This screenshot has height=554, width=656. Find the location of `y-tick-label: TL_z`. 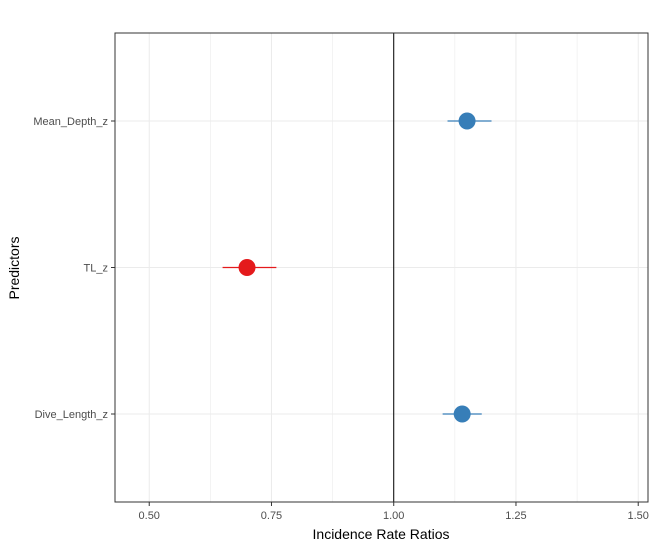

y-tick-label: TL_z is located at coordinates (96, 269).